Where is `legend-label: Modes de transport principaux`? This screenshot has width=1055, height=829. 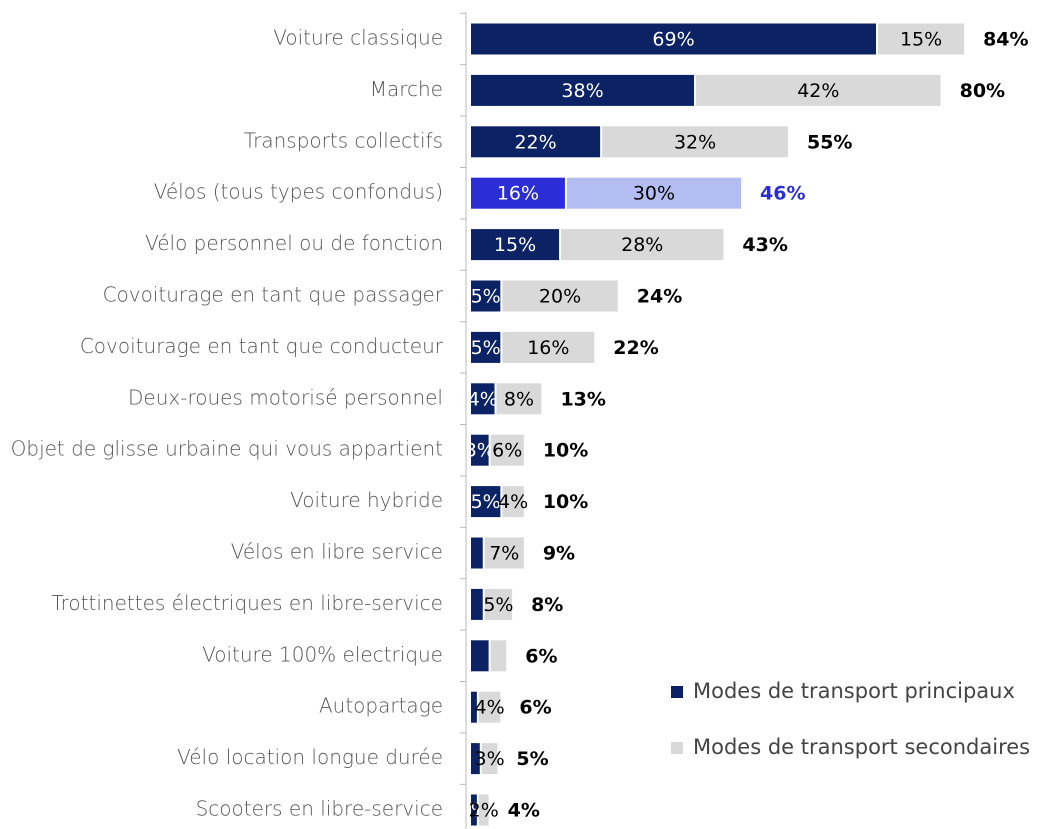
legend-label: Modes de transport principaux is located at coordinates (854, 691).